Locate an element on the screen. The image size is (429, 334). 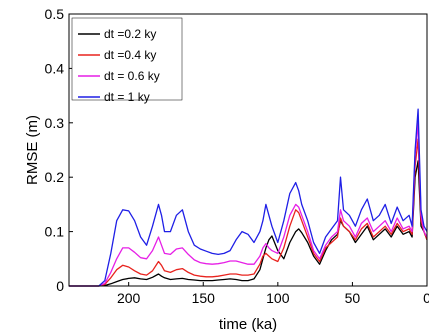
legend-box is located at coordinates (127, 59).